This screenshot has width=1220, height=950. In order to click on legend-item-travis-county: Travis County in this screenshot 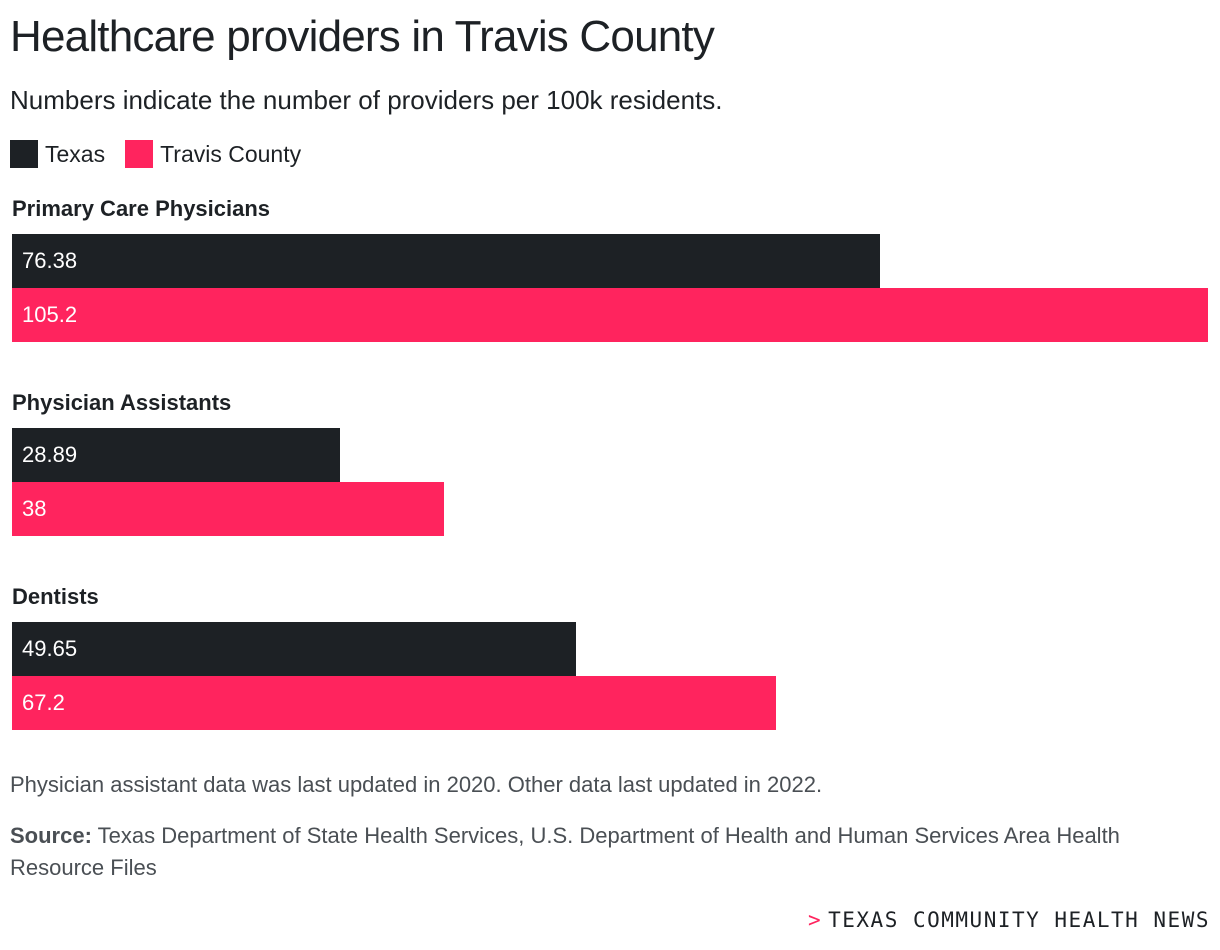, I will do `click(213, 154)`.